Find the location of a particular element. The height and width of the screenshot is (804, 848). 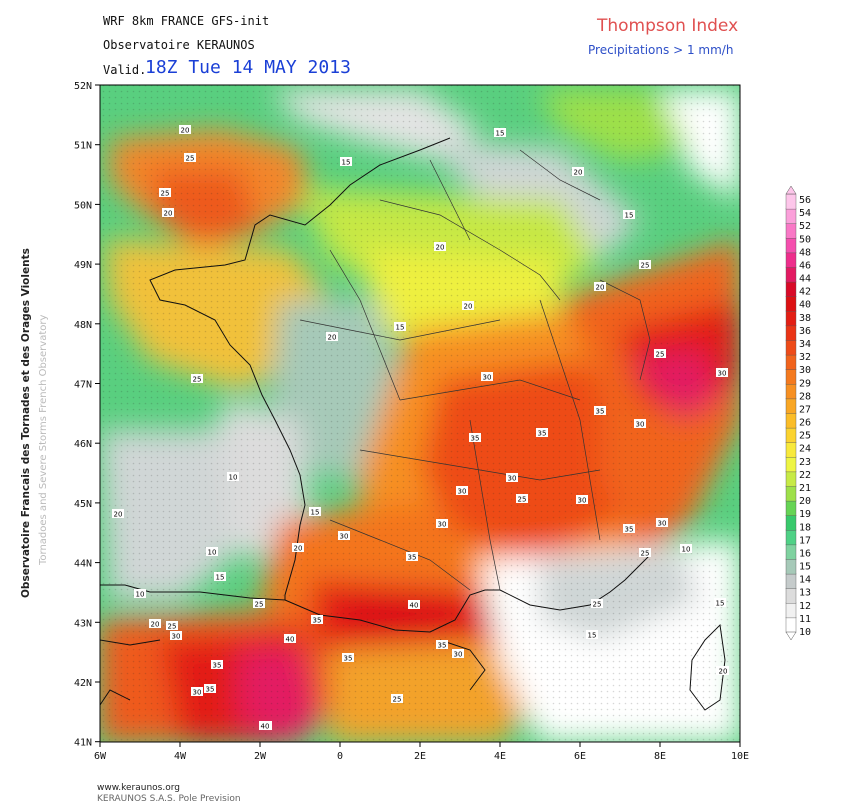

lat-label: 47N is located at coordinates (83, 385).